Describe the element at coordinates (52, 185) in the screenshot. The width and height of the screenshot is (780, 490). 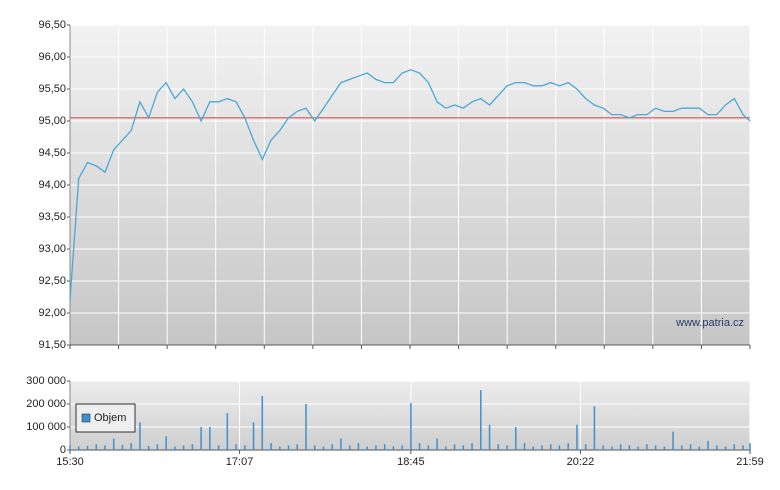
I see `y-tick-label: 94,00` at that location.